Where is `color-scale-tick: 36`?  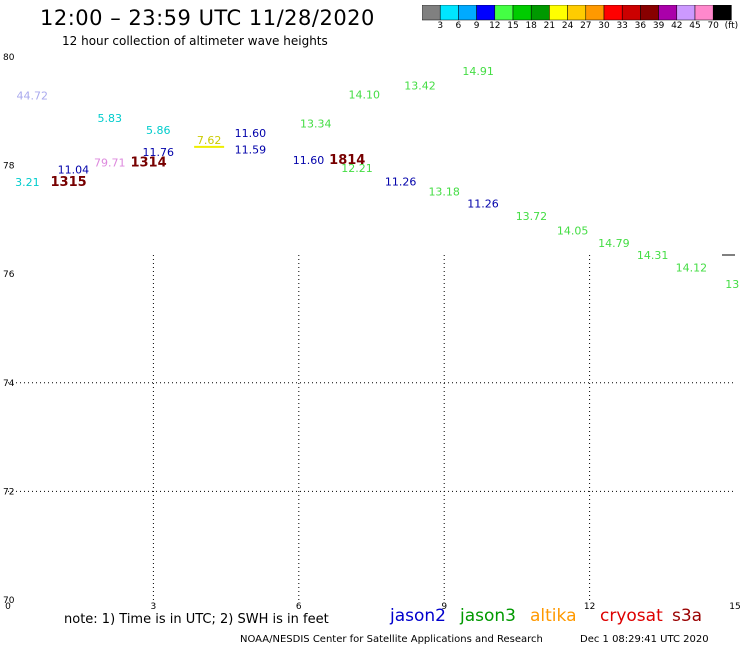
color-scale-tick: 36 is located at coordinates (640, 26).